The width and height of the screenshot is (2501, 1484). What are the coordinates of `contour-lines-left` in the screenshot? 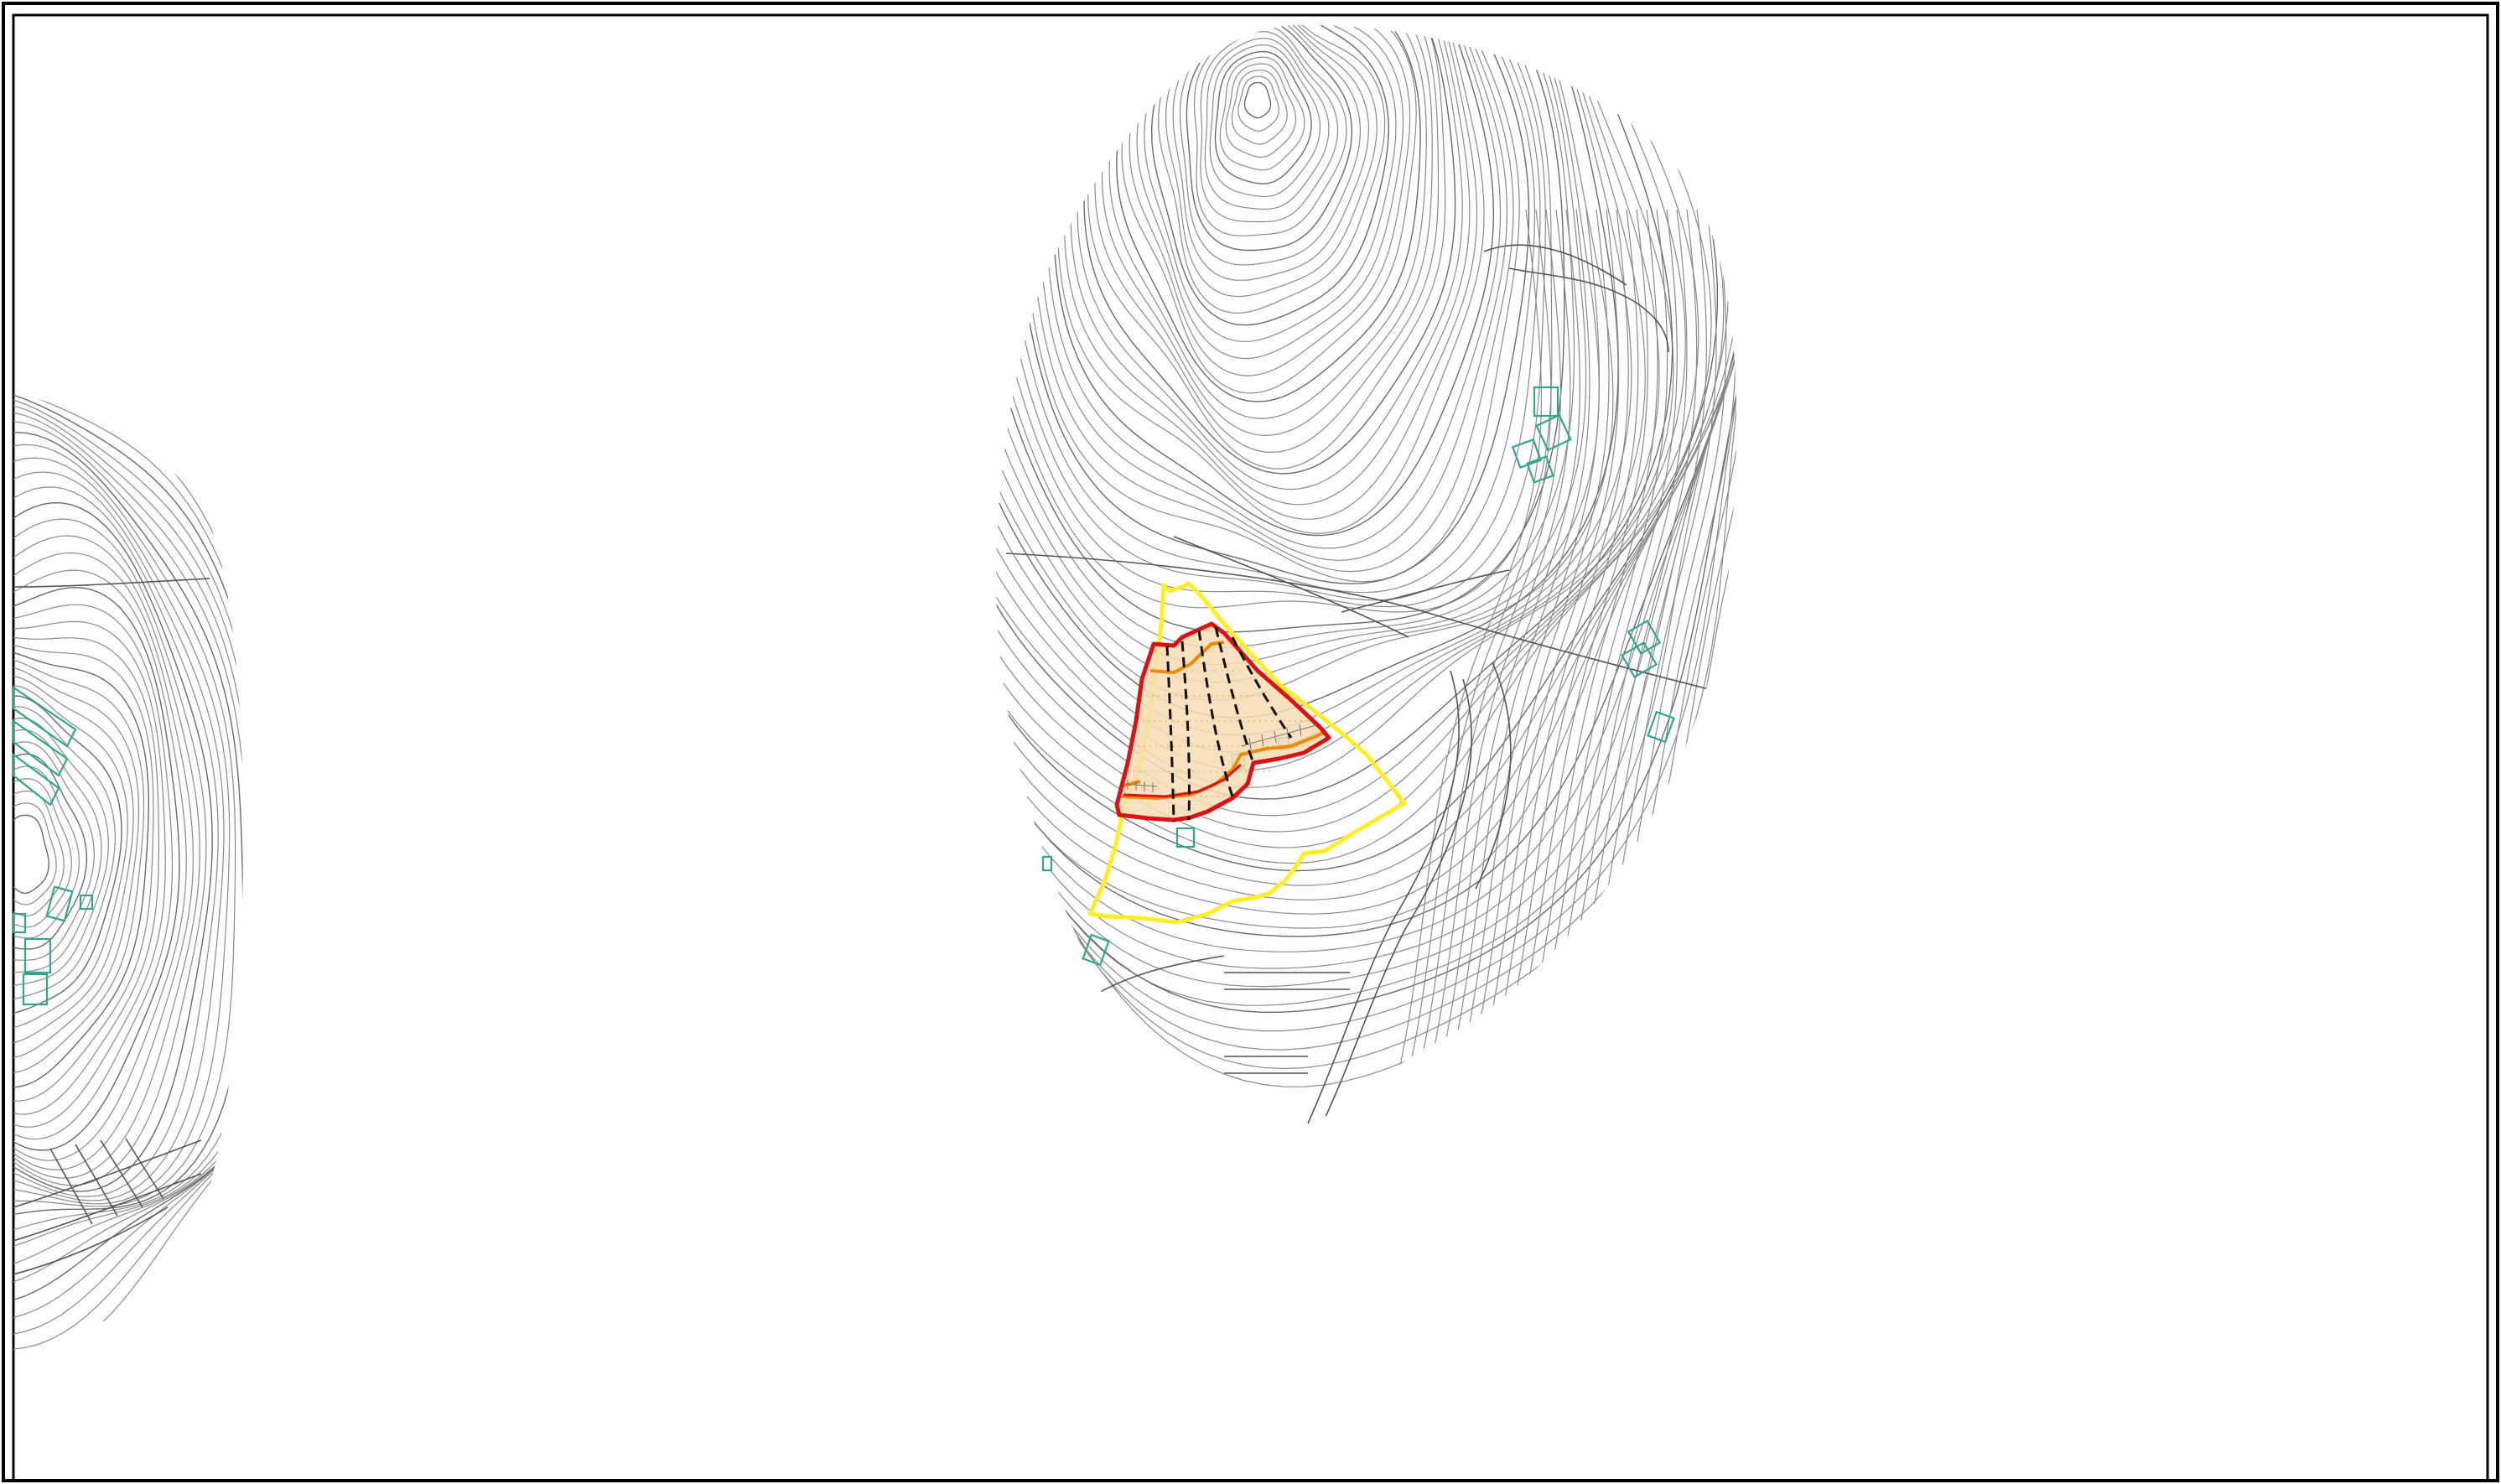 It's located at (128, 872).